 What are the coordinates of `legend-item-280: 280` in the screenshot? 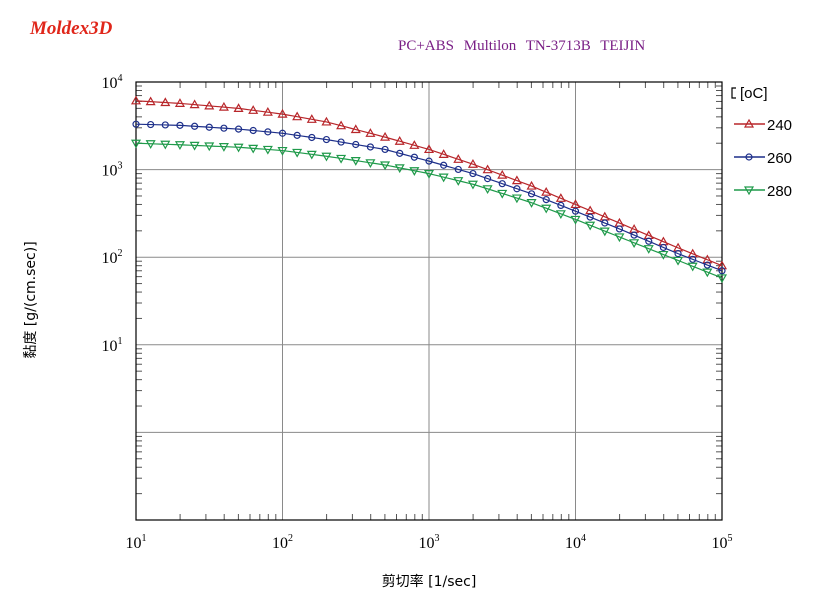 It's located at (763, 191).